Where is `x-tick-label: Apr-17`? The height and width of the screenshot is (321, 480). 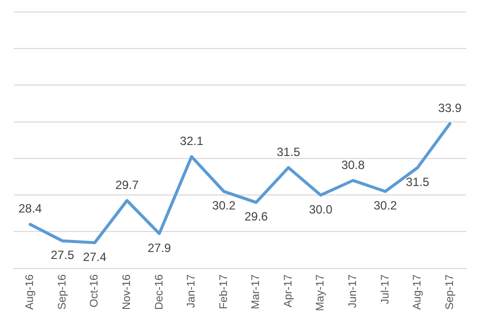
x-tick-label: Apr-17 is located at coordinates (288, 291).